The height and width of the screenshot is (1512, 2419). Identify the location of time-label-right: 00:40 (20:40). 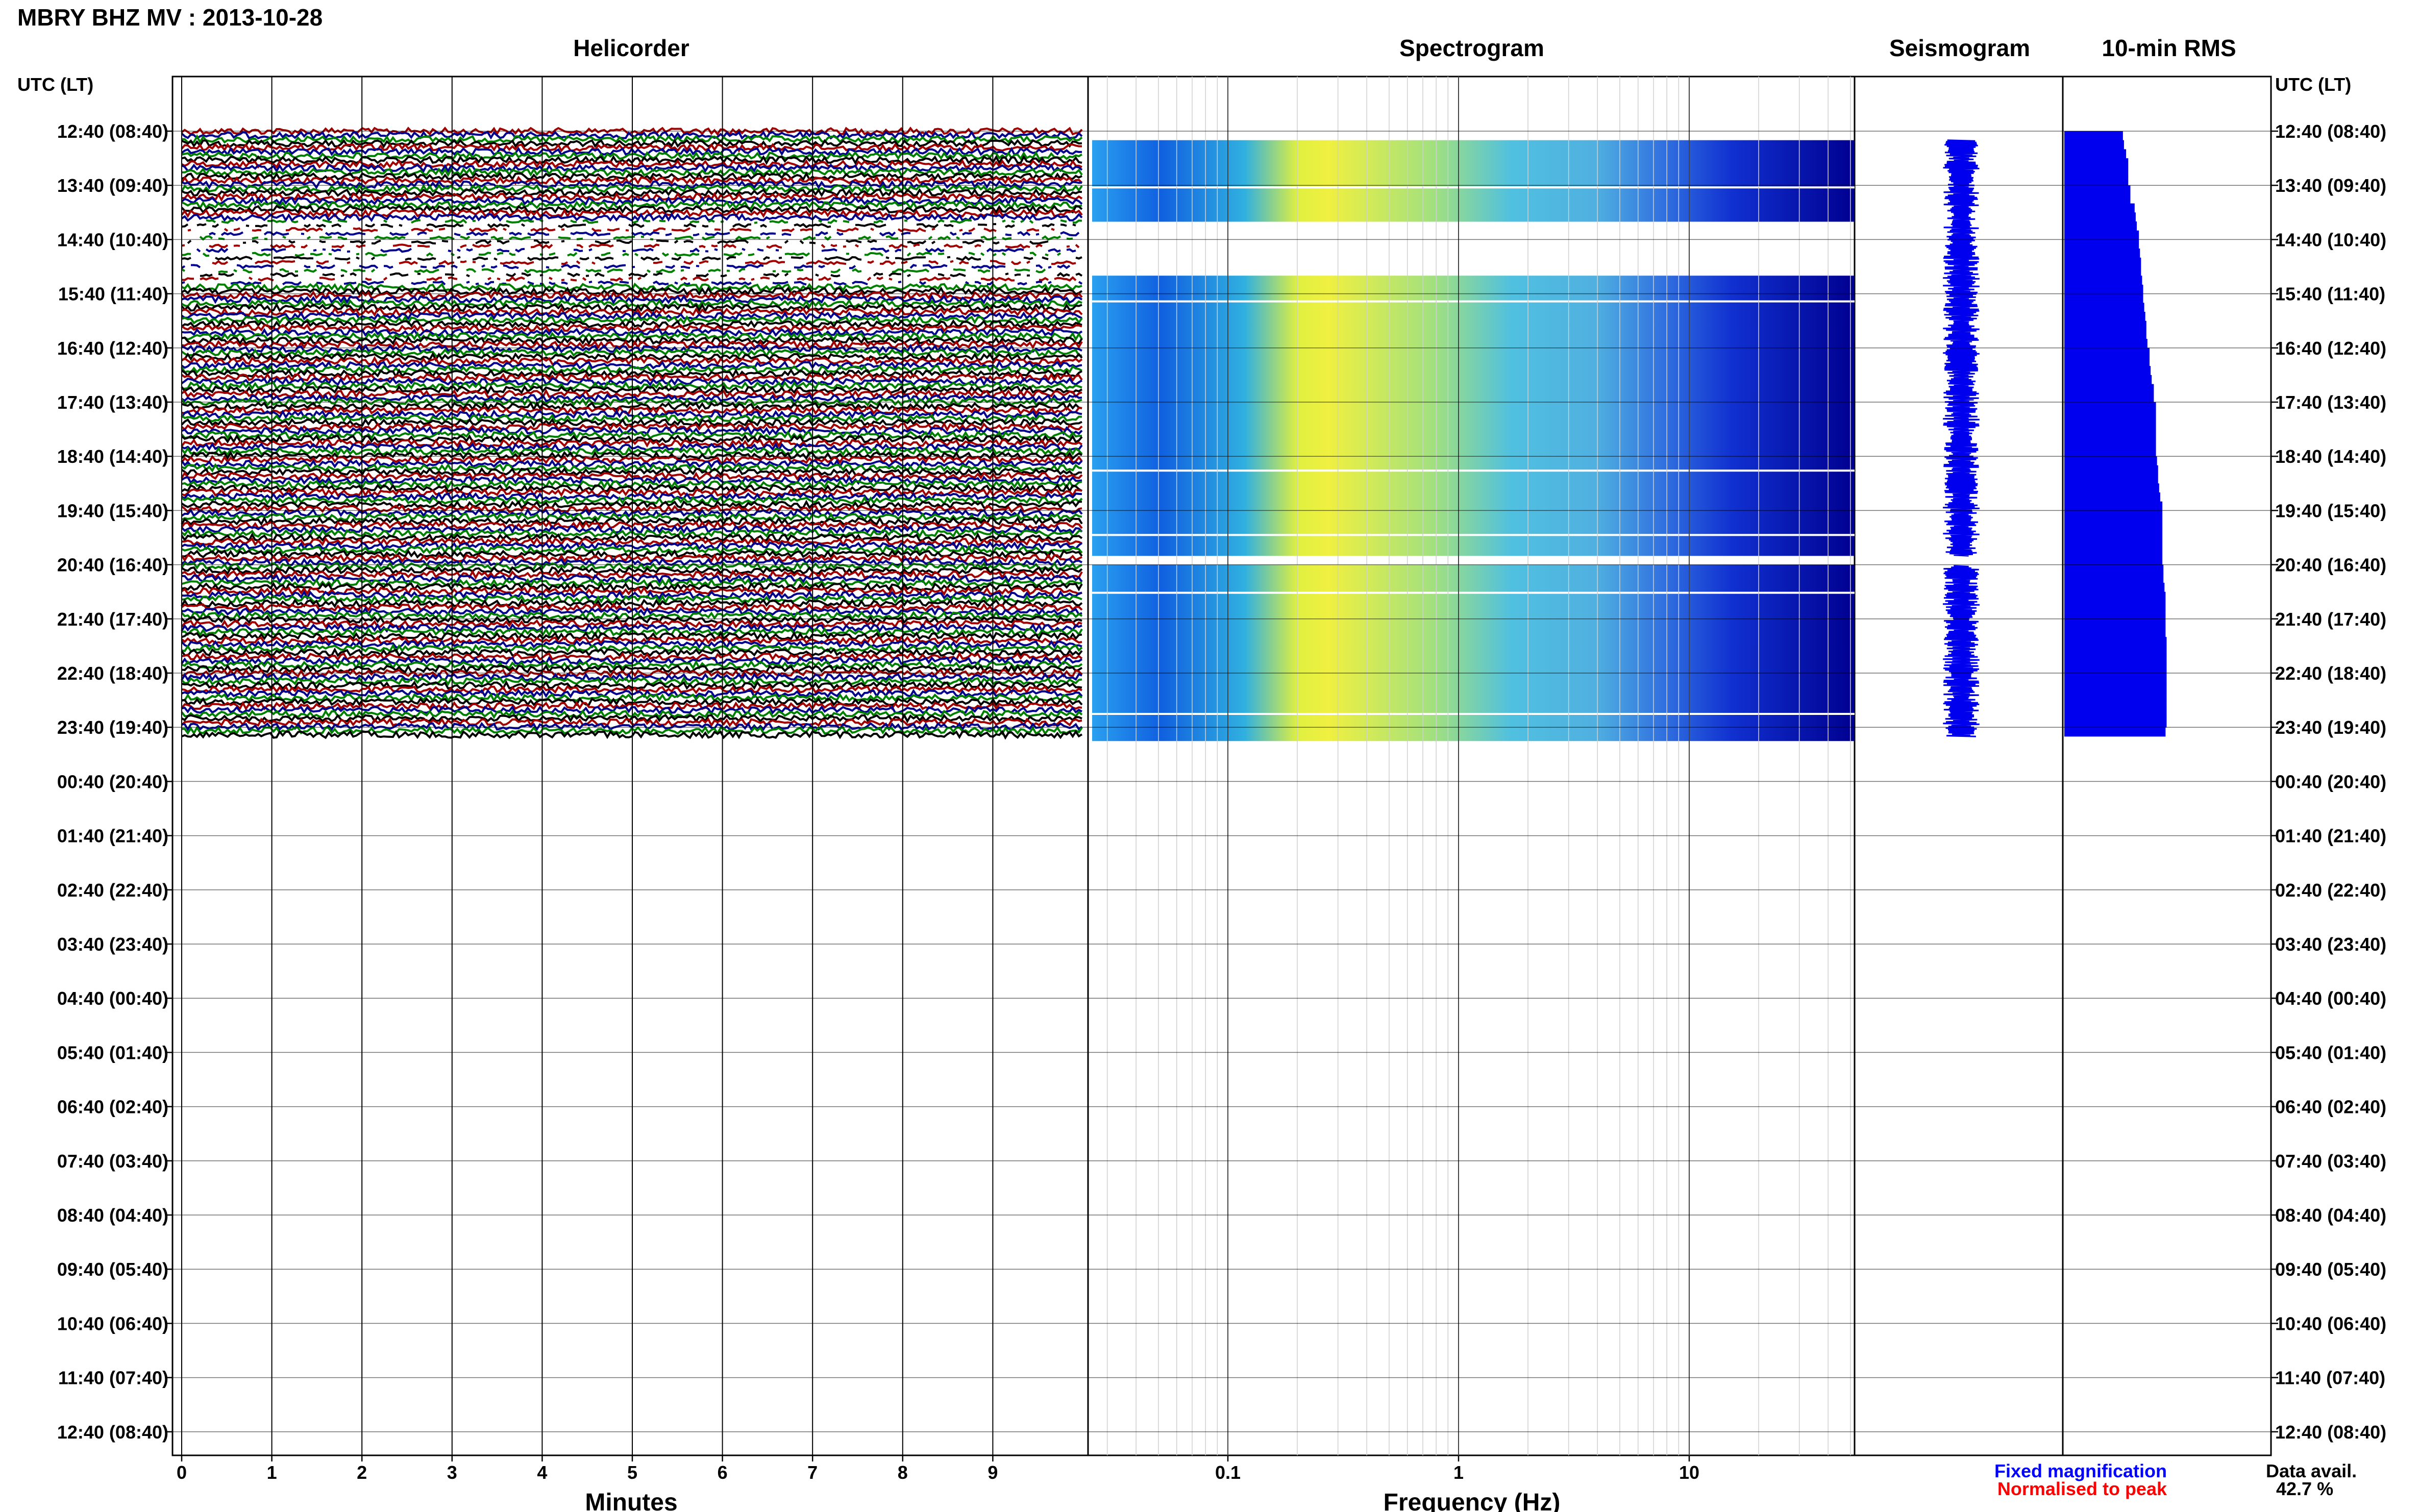
(2330, 781).